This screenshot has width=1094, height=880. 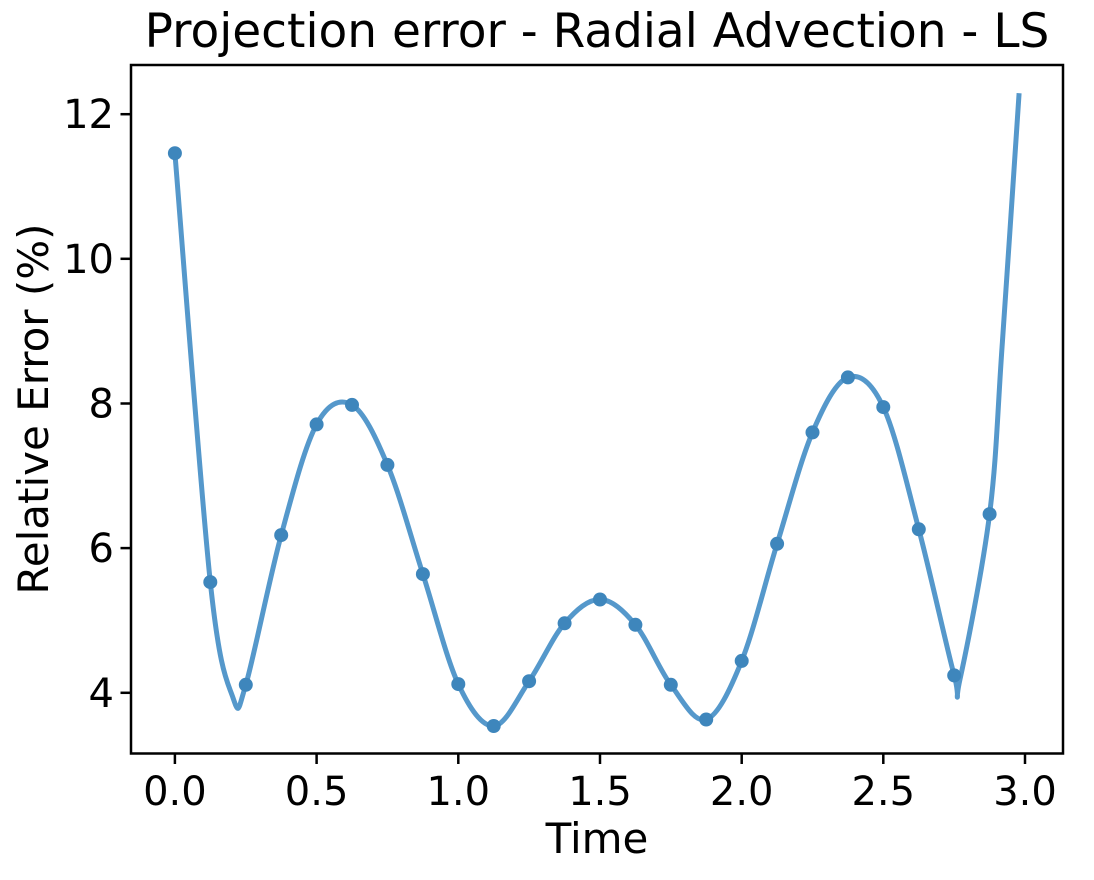 I want to click on y-tick-label: 4, so click(x=101, y=694).